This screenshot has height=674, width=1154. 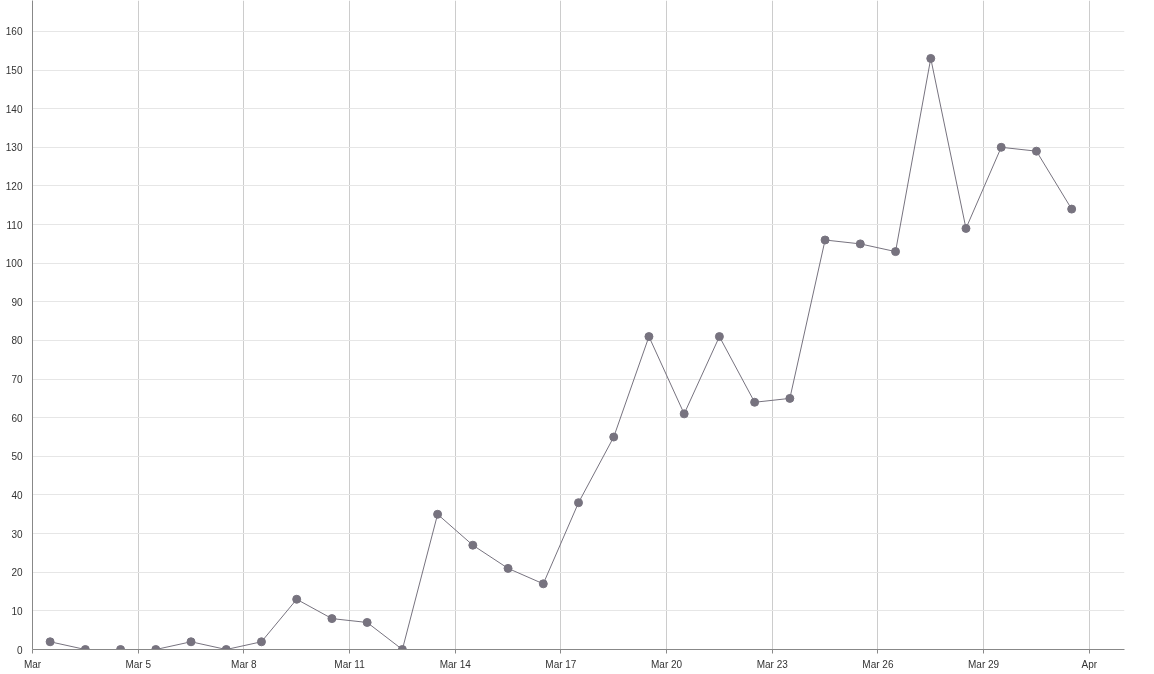 What do you see at coordinates (14, 109) in the screenshot?
I see `y-tick-label: 140` at bounding box center [14, 109].